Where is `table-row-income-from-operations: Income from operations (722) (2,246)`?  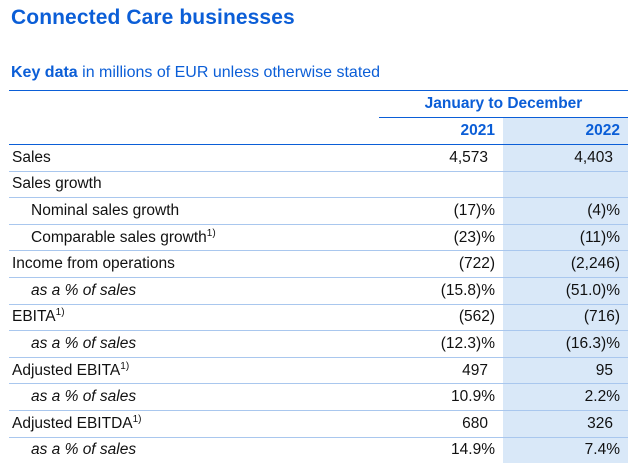 table-row-income-from-operations: Income from operations (722) (2,246) is located at coordinates (318, 264).